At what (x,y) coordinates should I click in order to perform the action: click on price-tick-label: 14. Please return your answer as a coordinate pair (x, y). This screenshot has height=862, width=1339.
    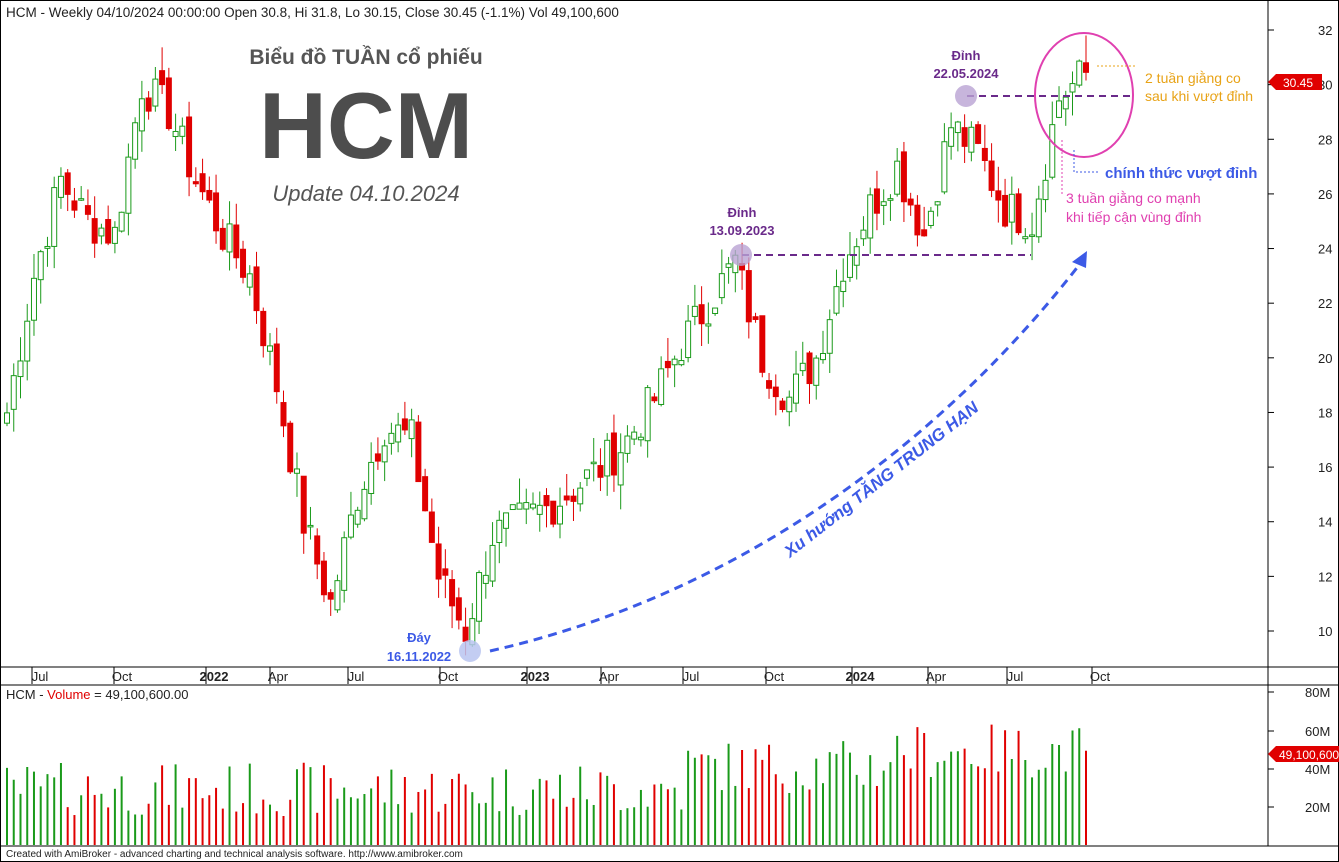
    Looking at the image, I should click on (1325, 522).